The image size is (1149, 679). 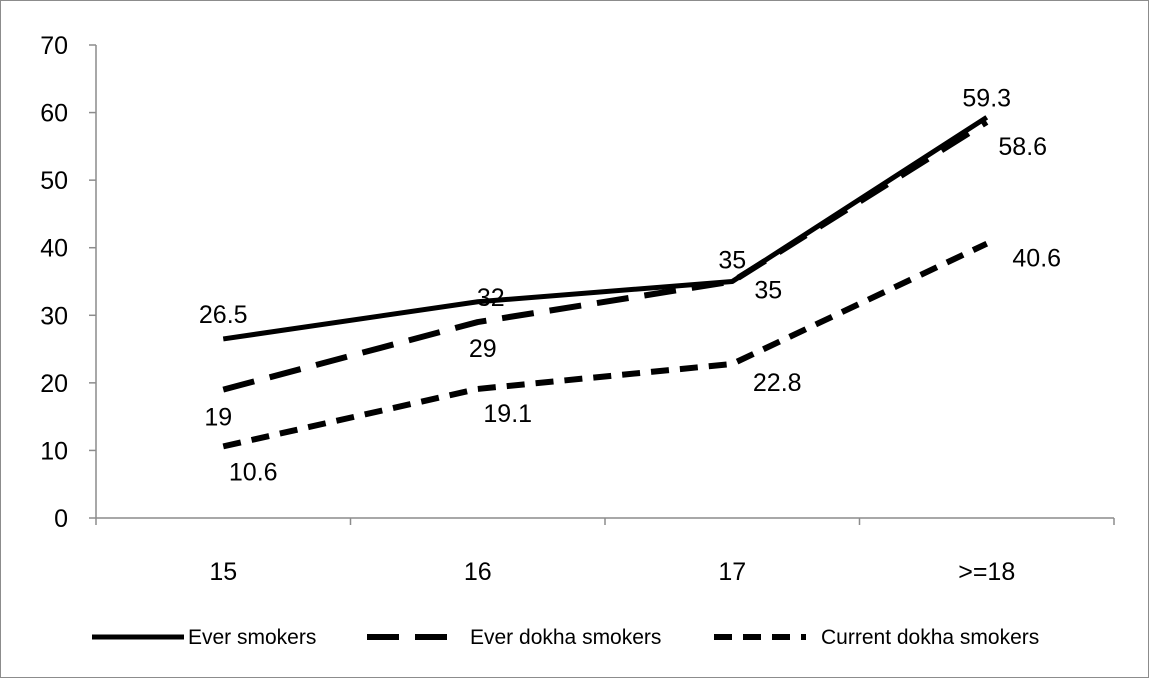 I want to click on data-label: 59.3, so click(x=986, y=98).